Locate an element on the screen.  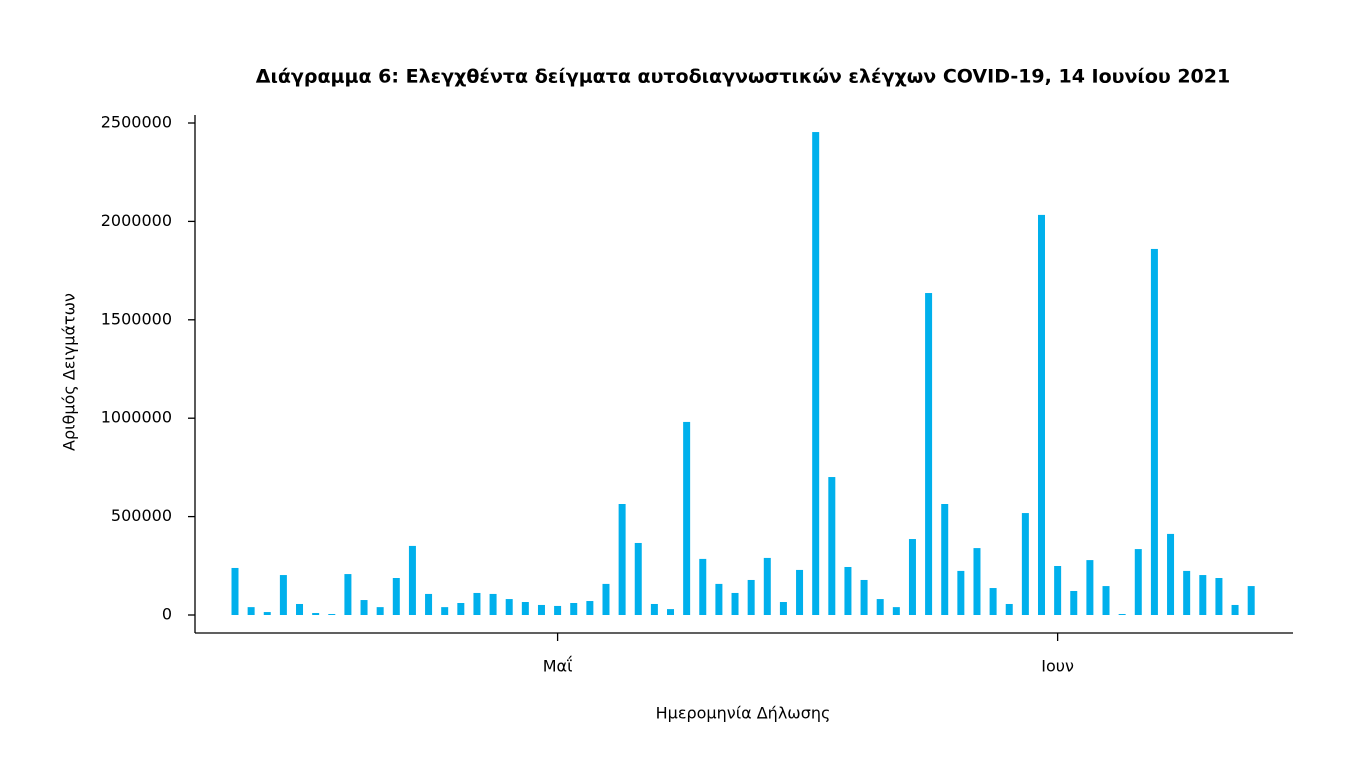
y-tick-label: 1500000 is located at coordinates (136, 318).